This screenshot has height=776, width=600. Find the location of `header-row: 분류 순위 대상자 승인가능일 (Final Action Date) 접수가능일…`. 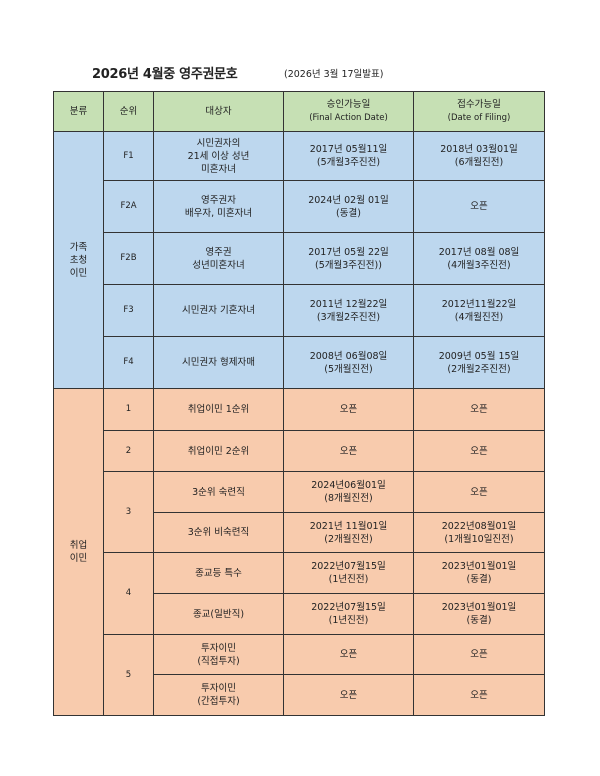

header-row: 분류 순위 대상자 승인가능일 (Final Action Date) 접수가능일… is located at coordinates (299, 111).